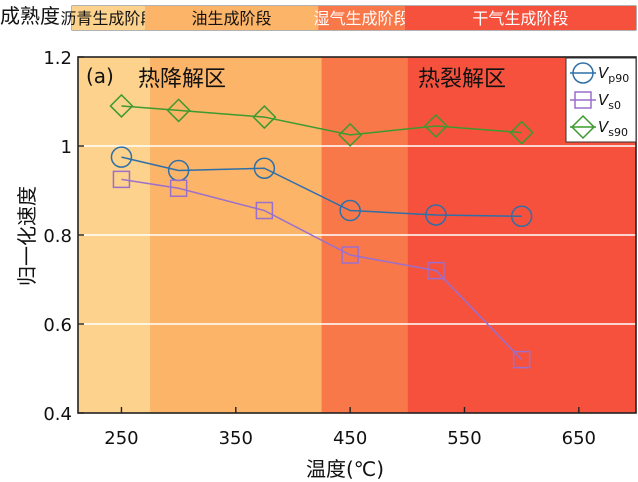 The height and width of the screenshot is (482, 638). What do you see at coordinates (321, 120) in the screenshot?
I see `series-s90` at bounding box center [321, 120].